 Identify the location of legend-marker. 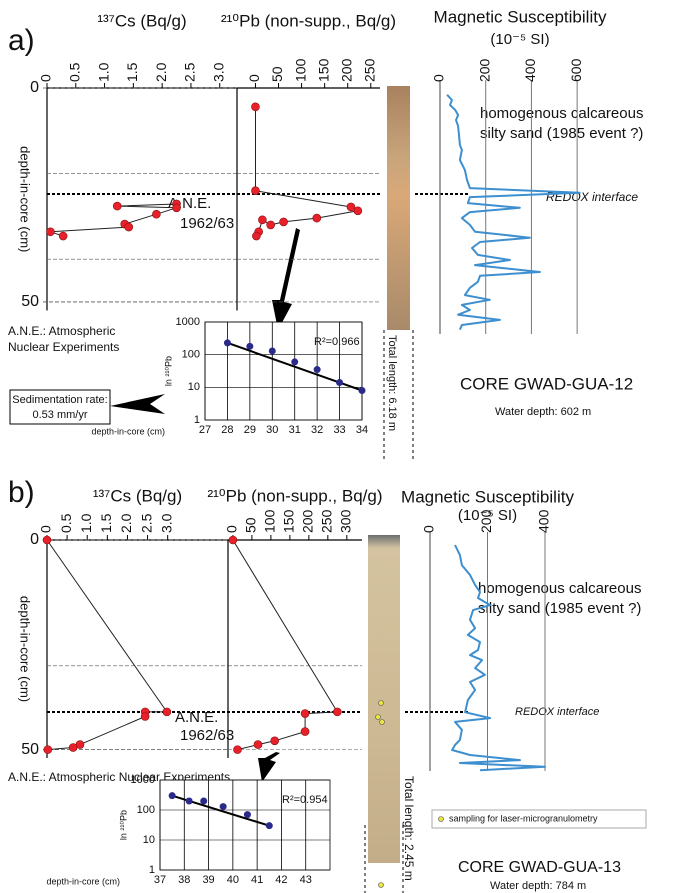
(441, 819).